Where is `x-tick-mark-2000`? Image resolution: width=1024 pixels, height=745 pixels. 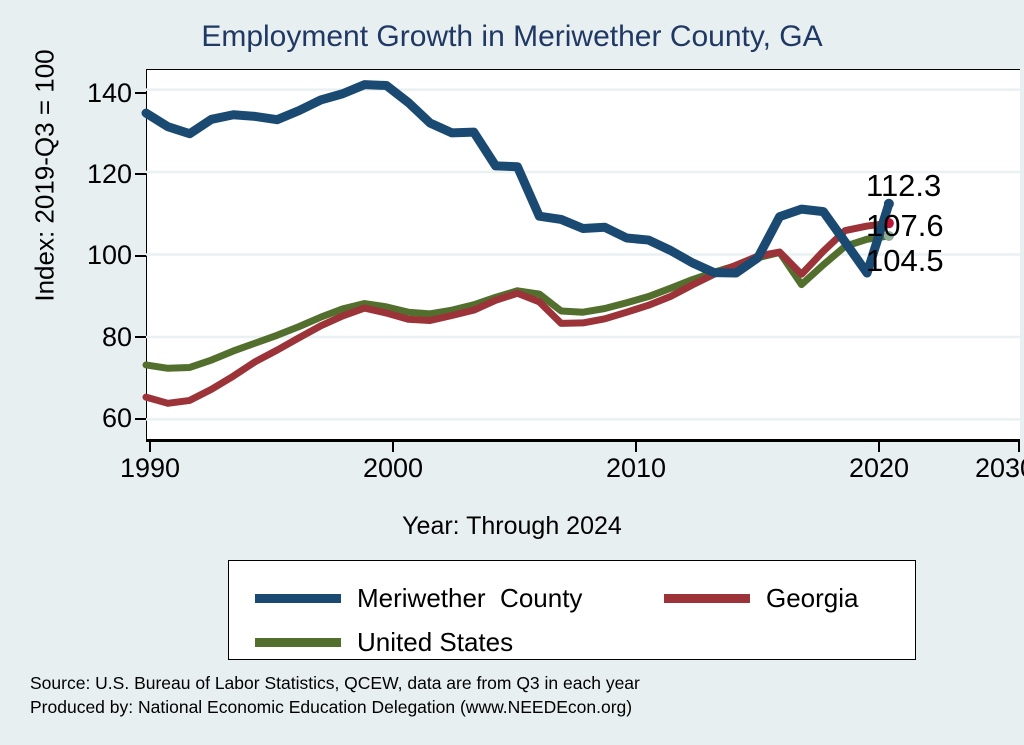
x-tick-mark-2000 is located at coordinates (393, 446).